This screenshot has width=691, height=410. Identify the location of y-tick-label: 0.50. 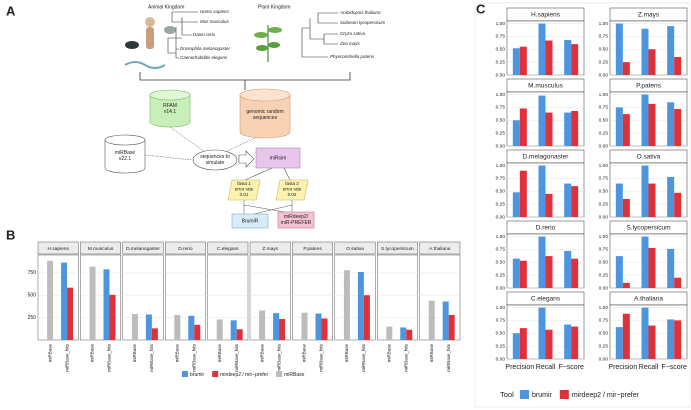
(604, 50).